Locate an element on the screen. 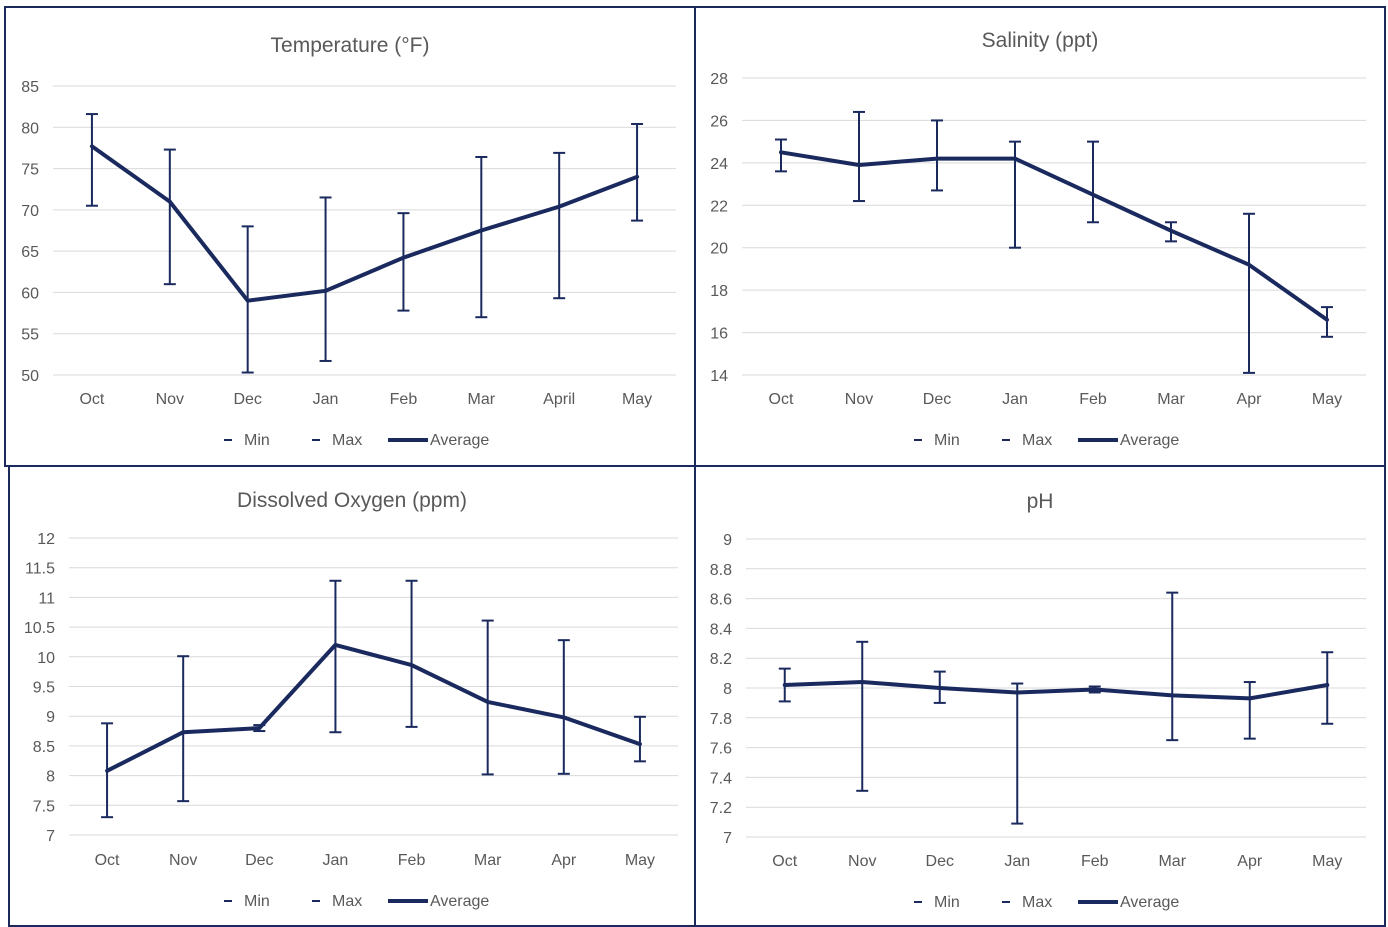  y-tick-label: 7.5 is located at coordinates (44, 806).